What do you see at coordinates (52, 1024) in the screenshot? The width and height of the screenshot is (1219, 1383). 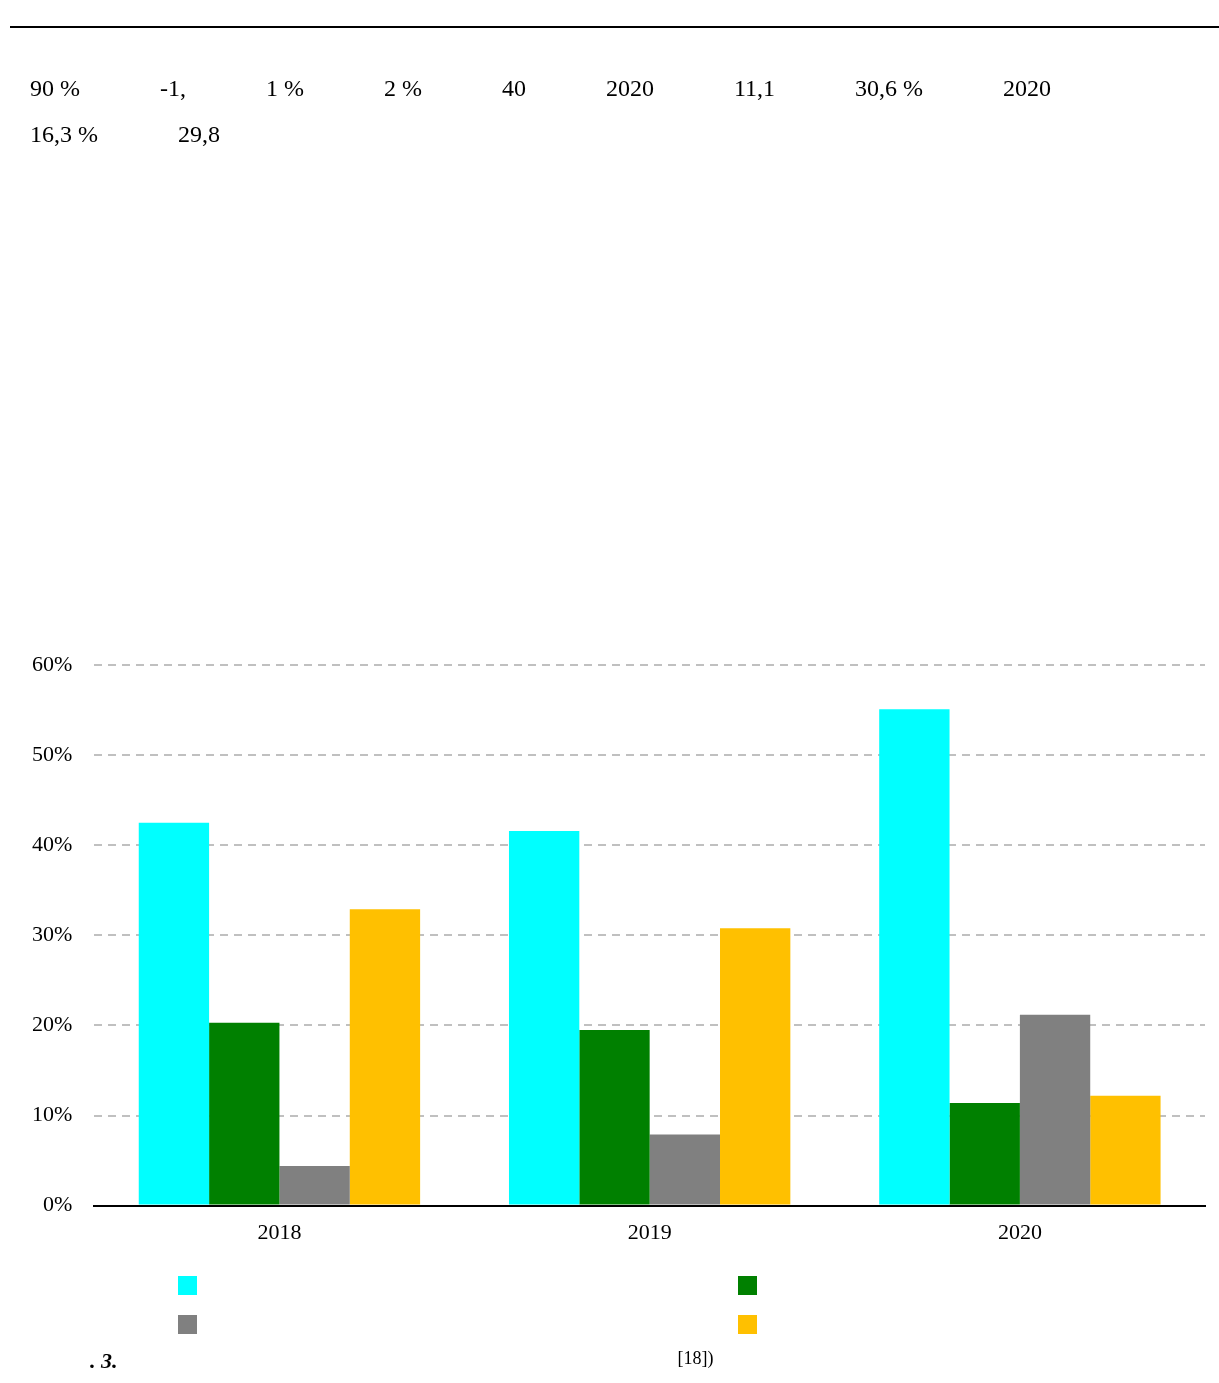 I see `y-tick-label: 20%` at bounding box center [52, 1024].